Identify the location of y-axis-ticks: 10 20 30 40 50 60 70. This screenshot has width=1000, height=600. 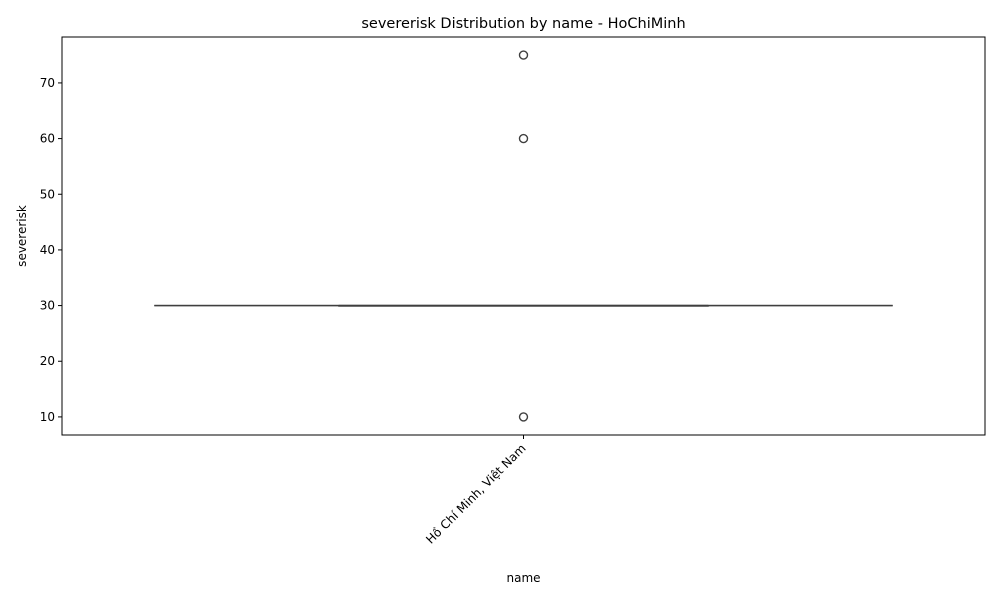
(51, 250).